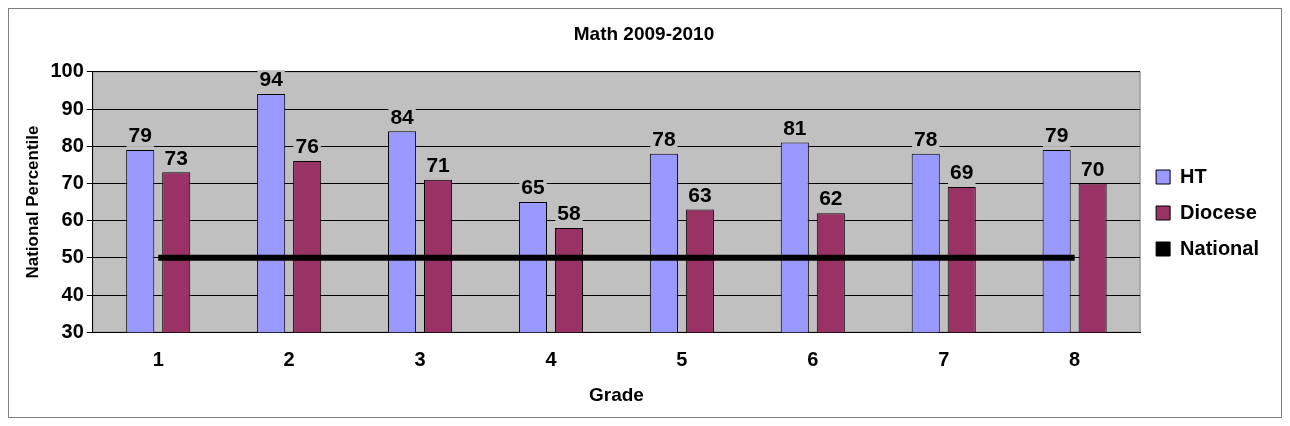 The height and width of the screenshot is (426, 1290). Describe the element at coordinates (569, 213) in the screenshot. I see `data-label: 58` at that location.